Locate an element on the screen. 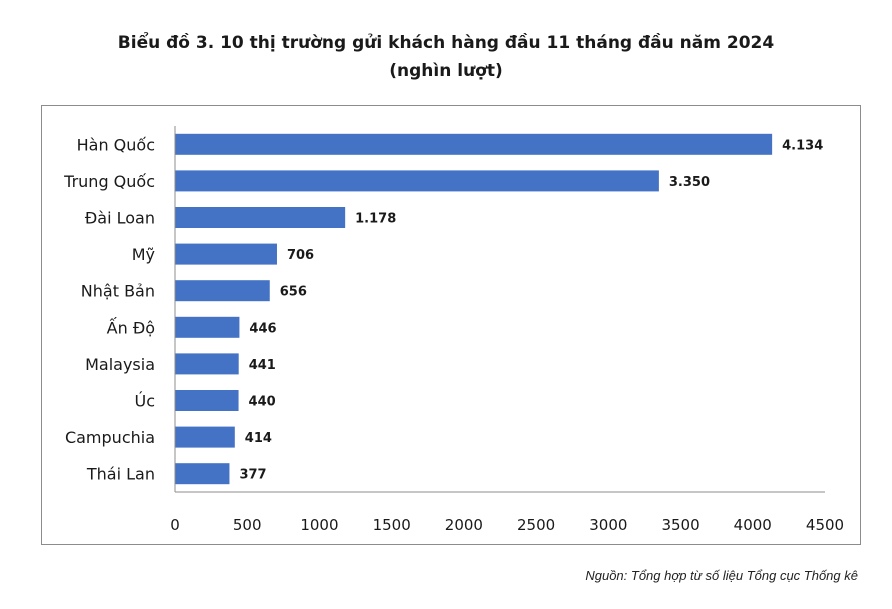  x-tick-label: 1500 is located at coordinates (392, 525).